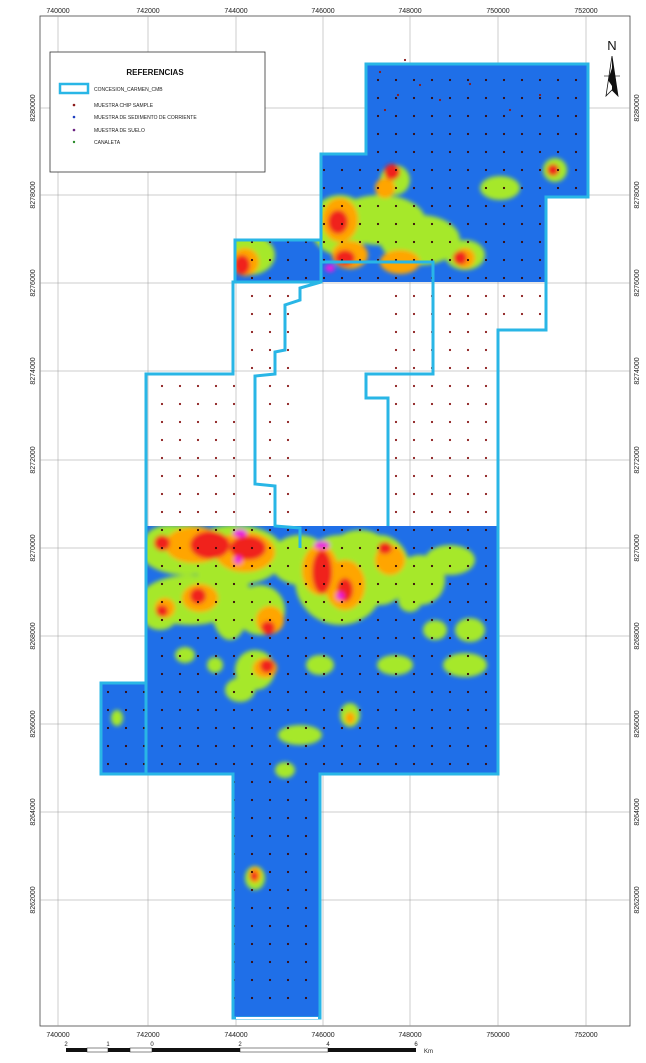 This screenshot has height=1063, width=646. Describe the element at coordinates (33, 194) in the screenshot. I see `y-tick-left: 8278000` at that location.